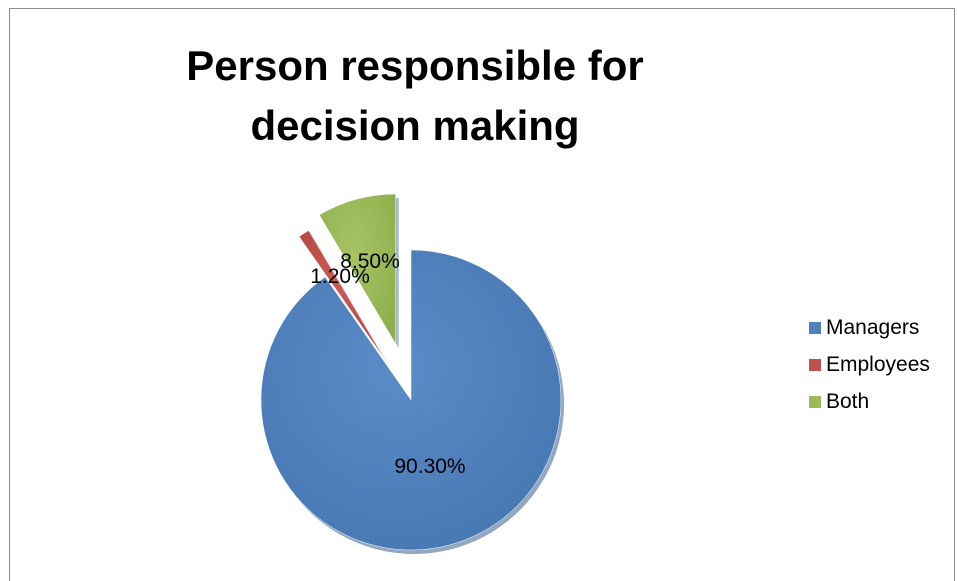 This screenshot has height=581, width=957. I want to click on chart-title: Person responsible for decision making, so click(415, 95).